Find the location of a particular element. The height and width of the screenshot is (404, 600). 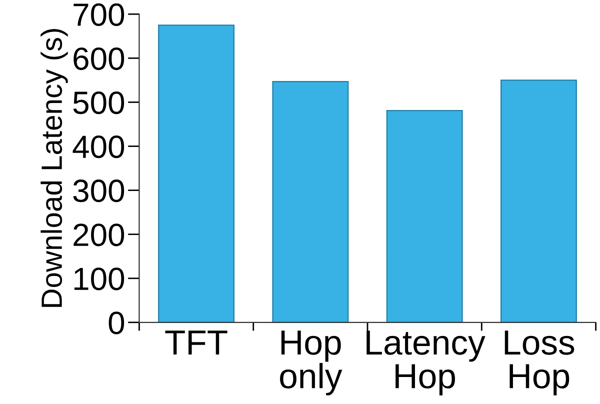

y-axis-title: Download Latency (s) is located at coordinates (54, 168).